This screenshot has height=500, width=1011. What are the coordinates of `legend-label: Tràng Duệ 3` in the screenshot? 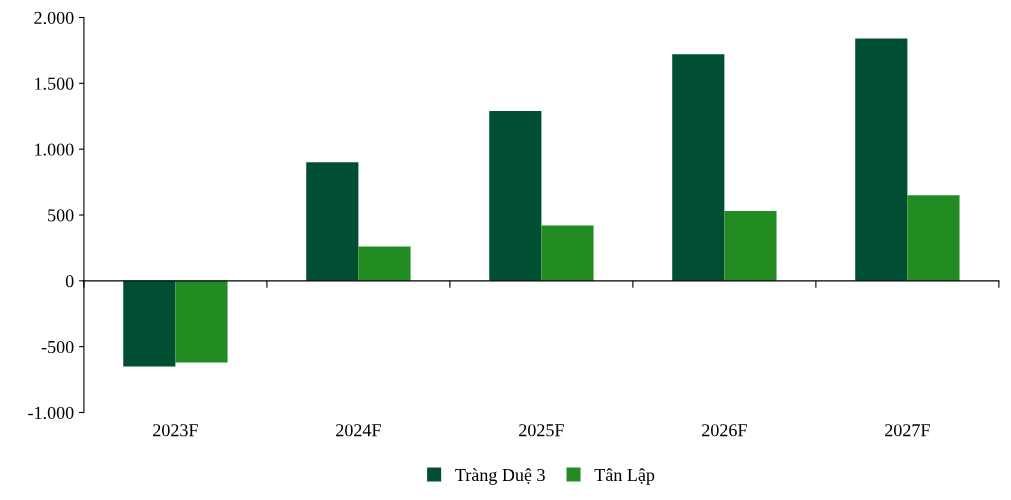 It's located at (500, 476).